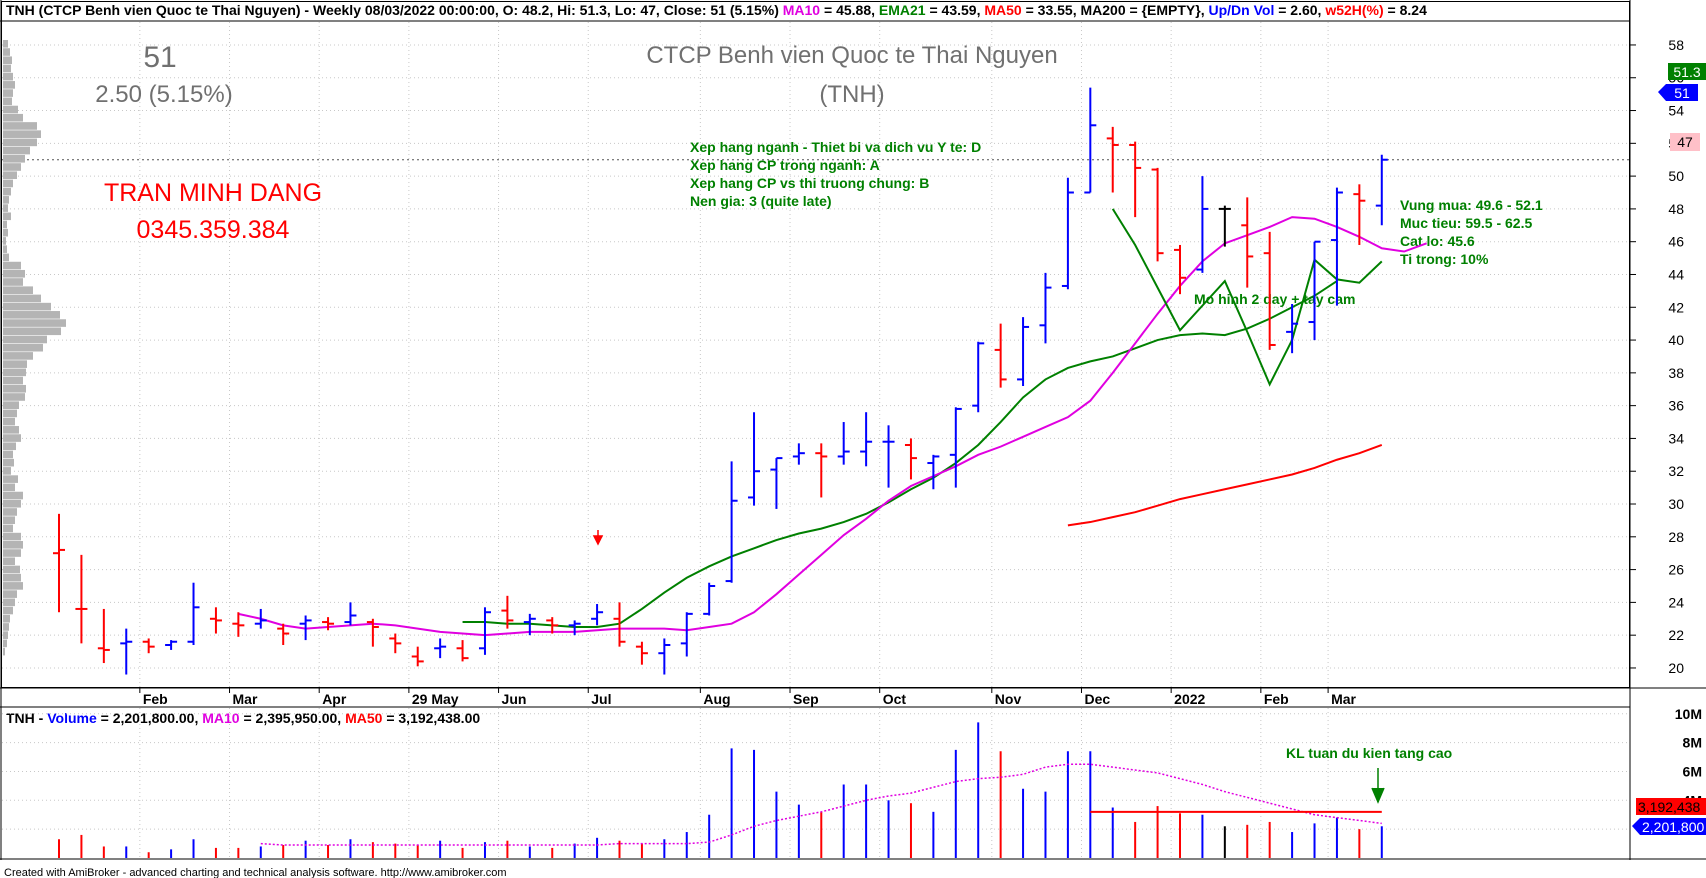 The image size is (1706, 878). What do you see at coordinates (213, 193) in the screenshot?
I see `author-name: TRAN MINH DANG` at bounding box center [213, 193].